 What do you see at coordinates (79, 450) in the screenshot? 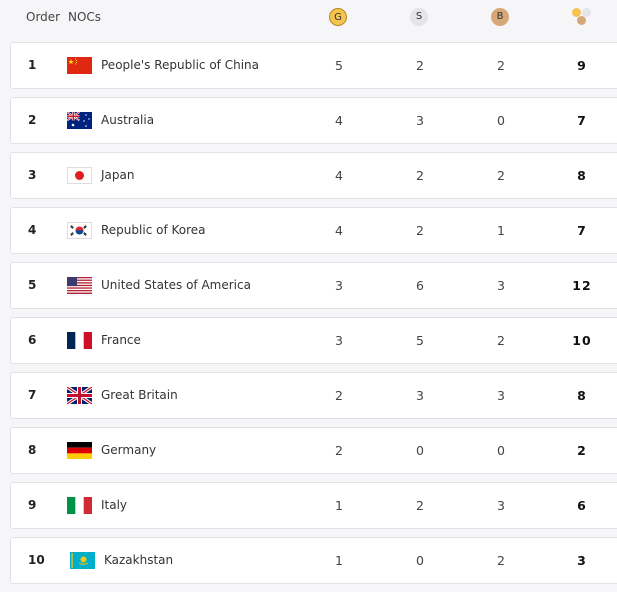
I see `germany-flag-icon` at bounding box center [79, 450].